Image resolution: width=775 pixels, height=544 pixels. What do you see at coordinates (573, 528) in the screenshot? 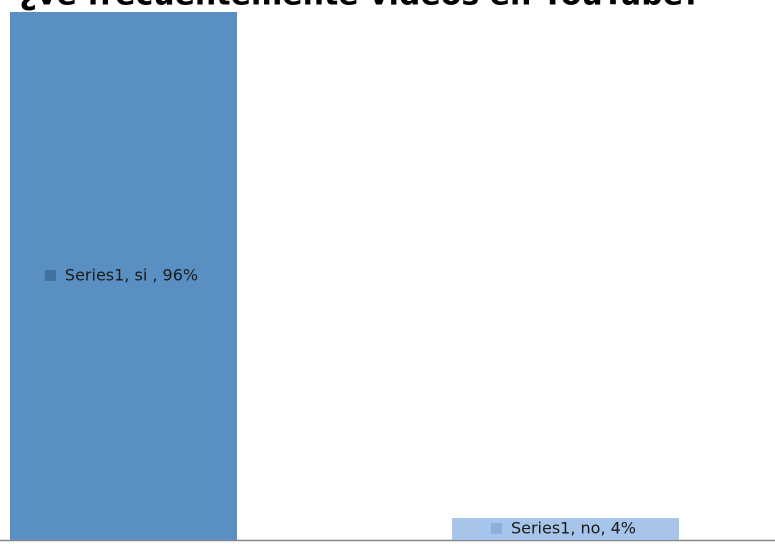
I see `data-label: Series1, no, 4%` at bounding box center [573, 528].